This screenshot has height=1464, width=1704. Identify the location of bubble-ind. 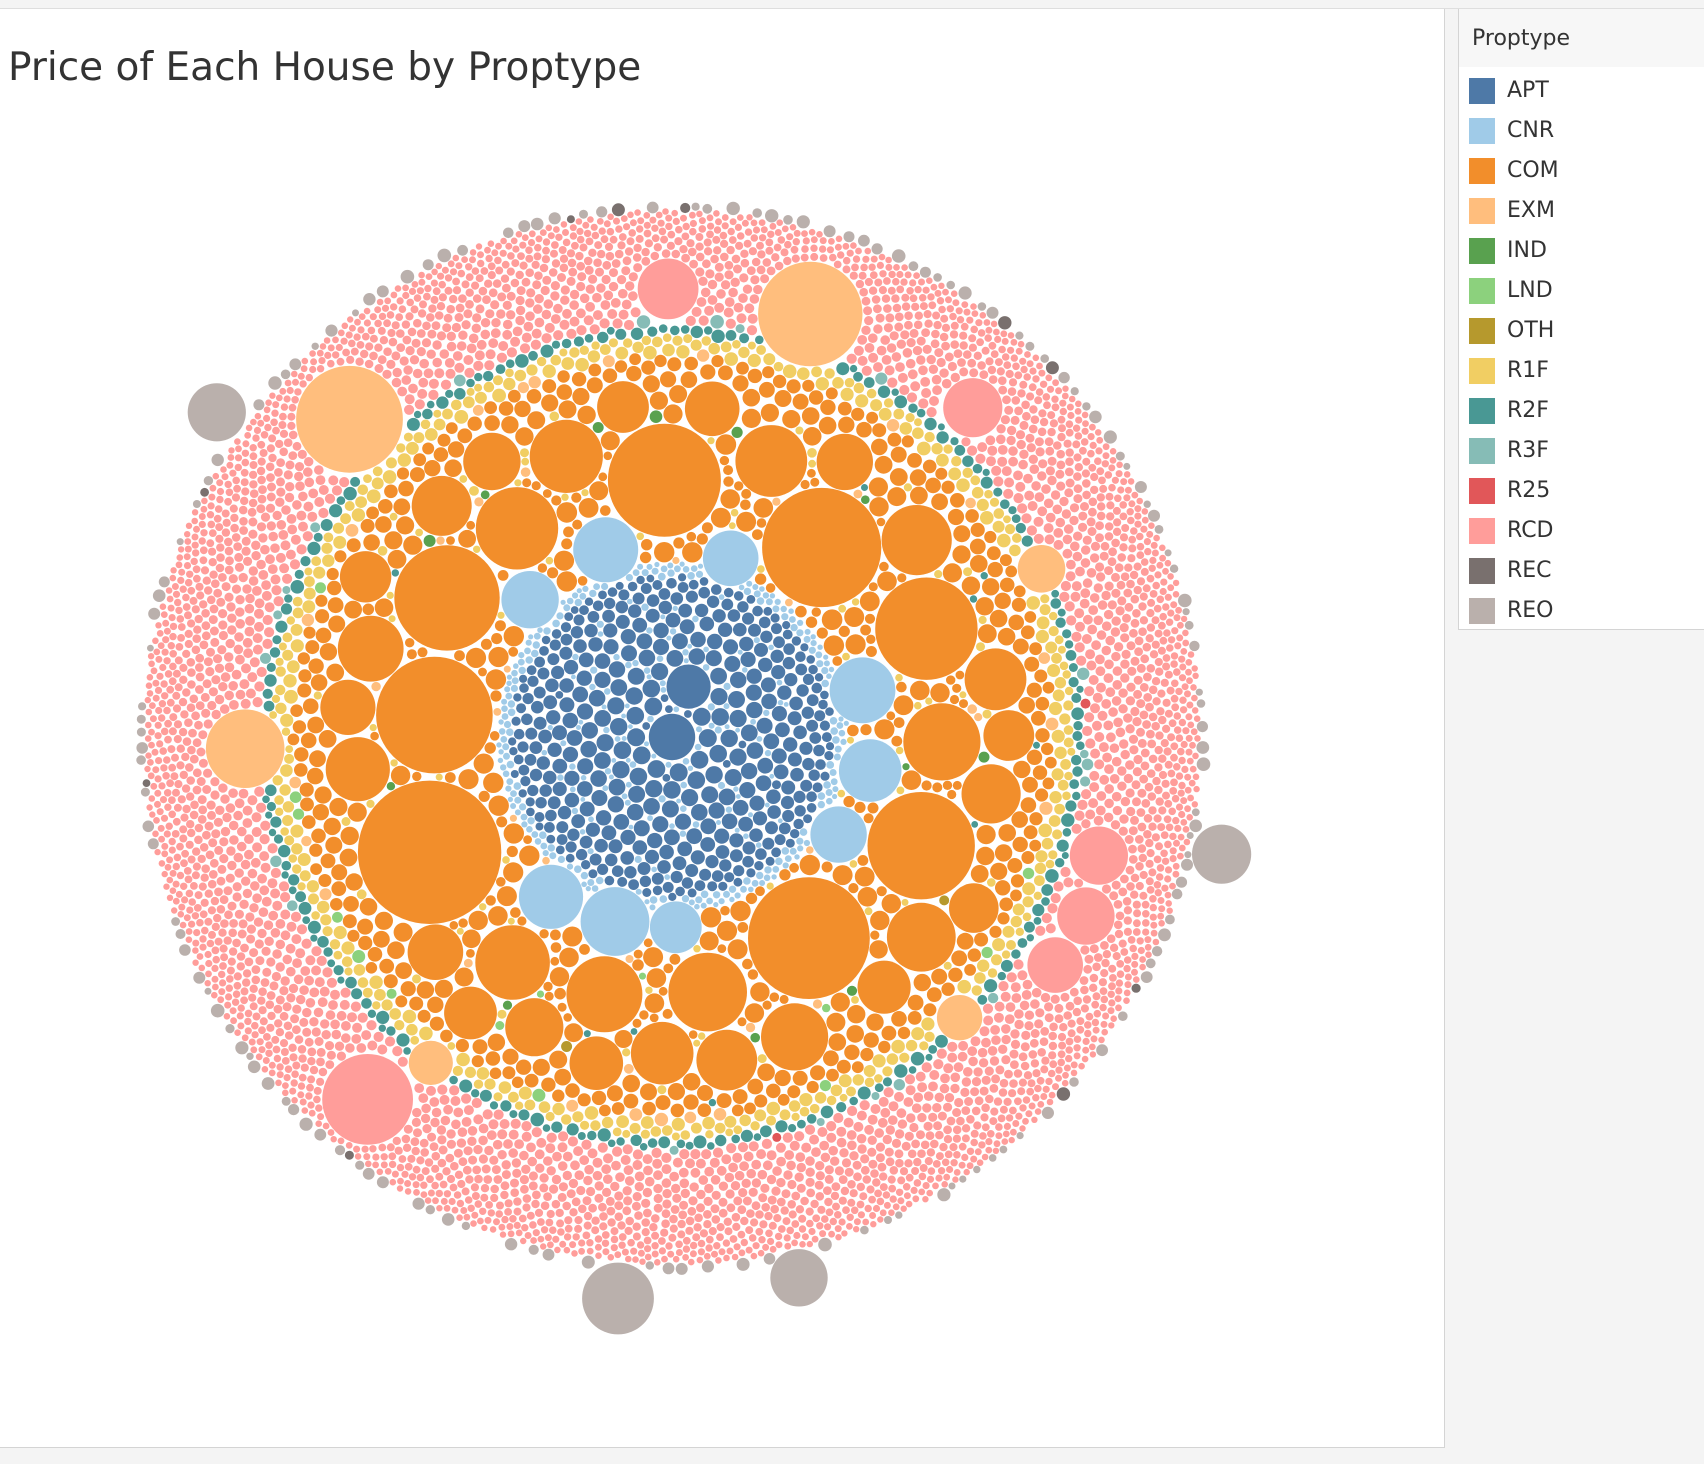
(656, 417).